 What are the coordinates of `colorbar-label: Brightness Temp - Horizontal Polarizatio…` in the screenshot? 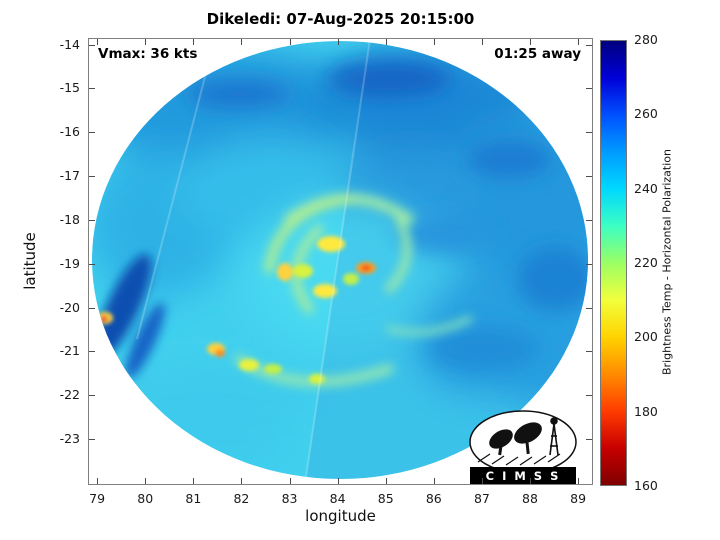 It's located at (667, 262).